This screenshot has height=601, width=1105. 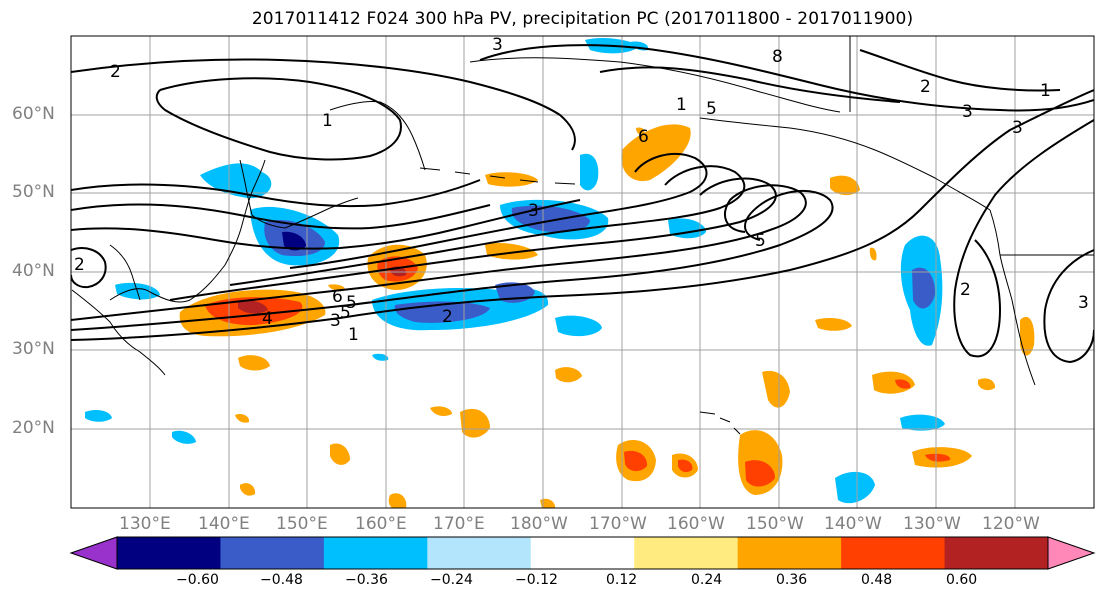 What do you see at coordinates (903, 384) in the screenshot?
I see `pos-anomaly-hawaii-e1-core` at bounding box center [903, 384].